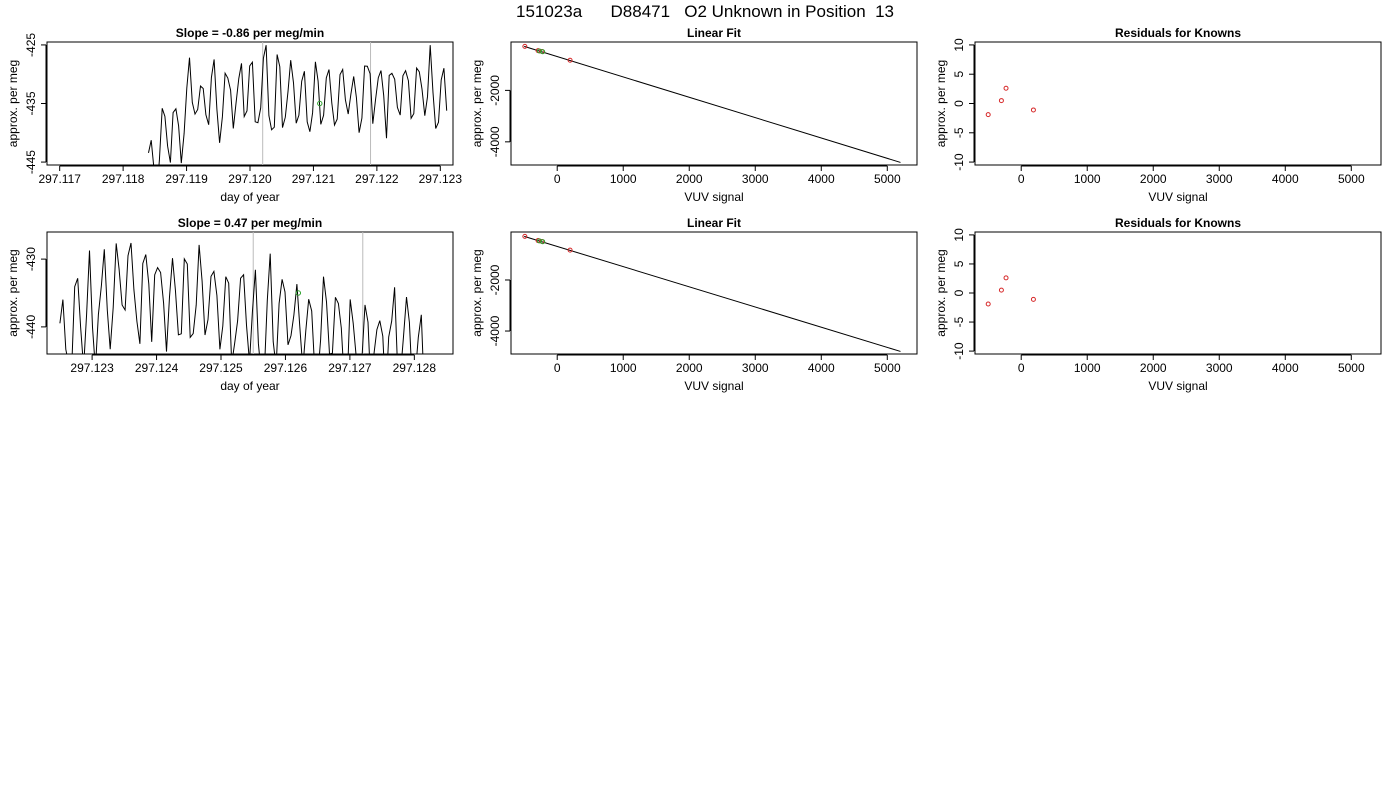 The height and width of the screenshot is (800, 1400). I want to click on x-tick-label: 297.127, so click(350, 368).